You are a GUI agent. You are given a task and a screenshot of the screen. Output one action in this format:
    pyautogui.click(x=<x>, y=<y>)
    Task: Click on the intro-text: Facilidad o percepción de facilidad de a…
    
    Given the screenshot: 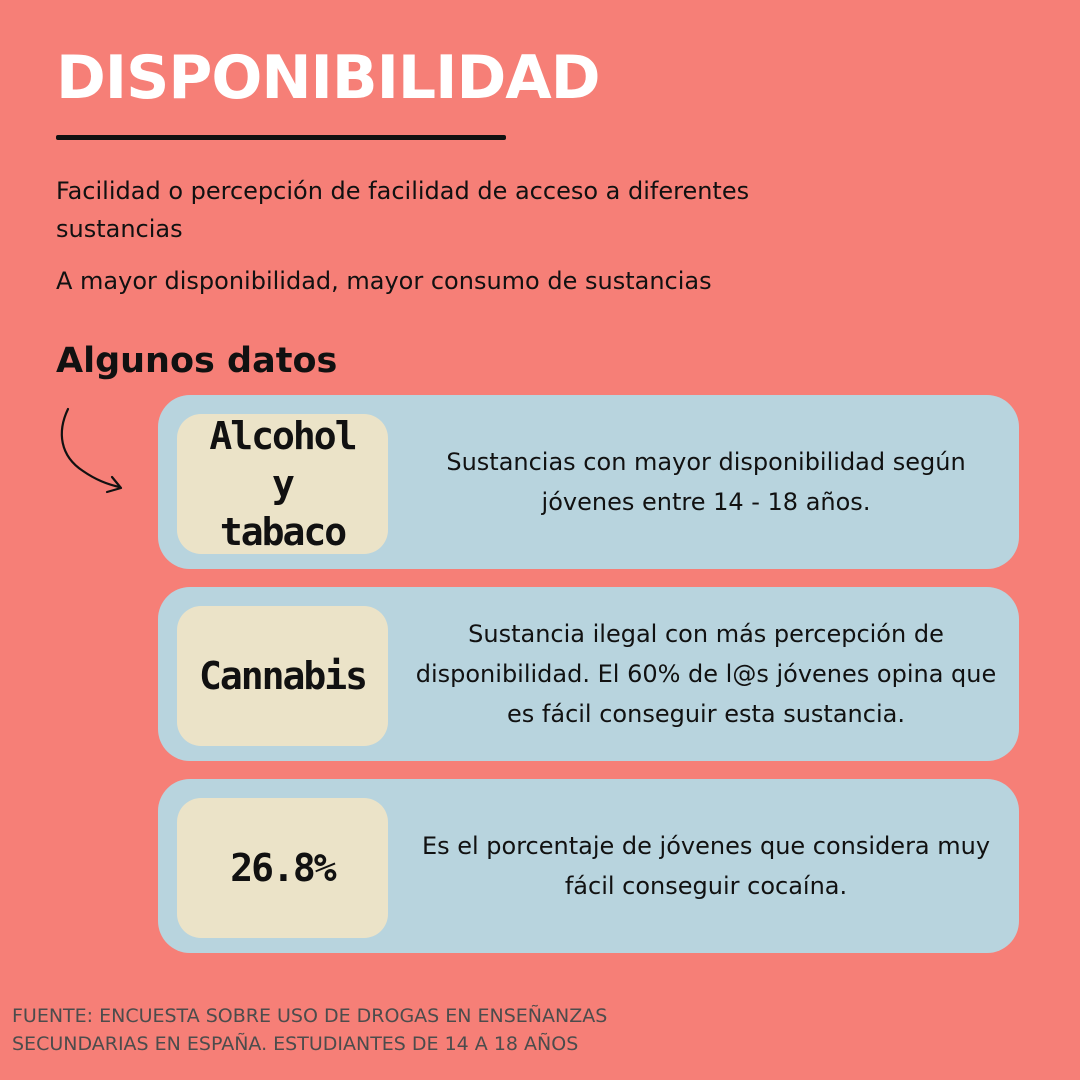 What is the action you would take?
    pyautogui.click(x=416, y=243)
    